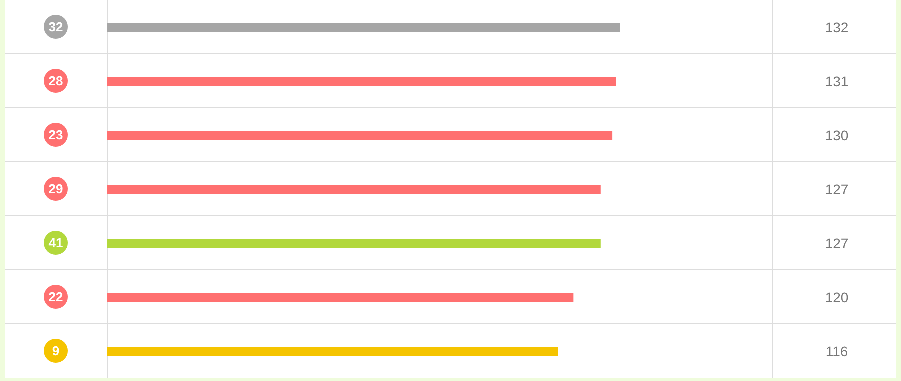 This screenshot has width=901, height=381. What do you see at coordinates (56, 351) in the screenshot?
I see `y-tick-label: 9` at bounding box center [56, 351].